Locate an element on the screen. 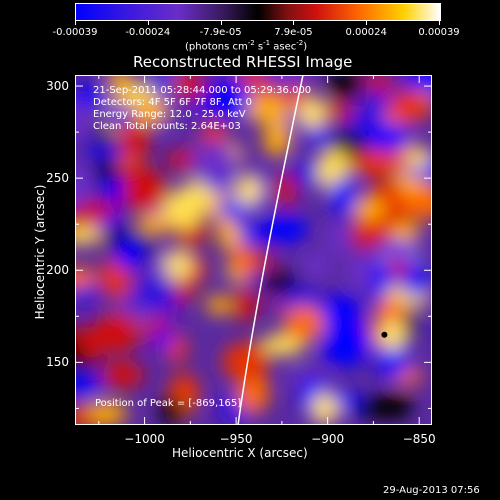  x-tick-label: −950 is located at coordinates (236, 439).